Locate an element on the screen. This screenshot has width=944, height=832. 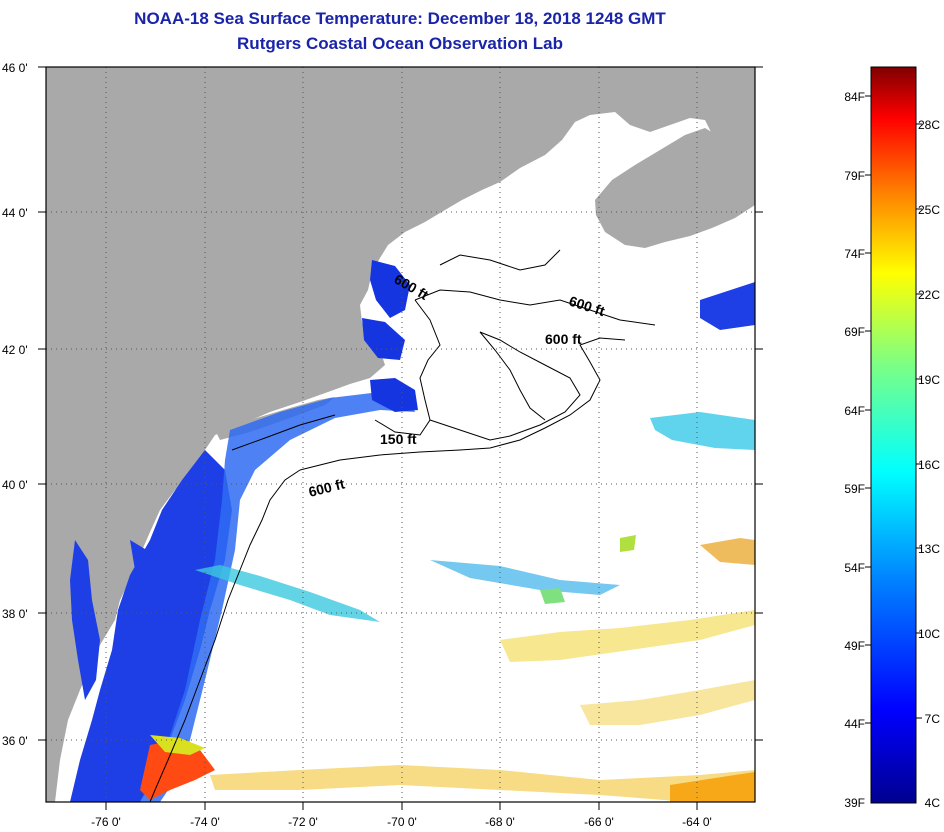
sst-patch-green is located at coordinates (552, 596).